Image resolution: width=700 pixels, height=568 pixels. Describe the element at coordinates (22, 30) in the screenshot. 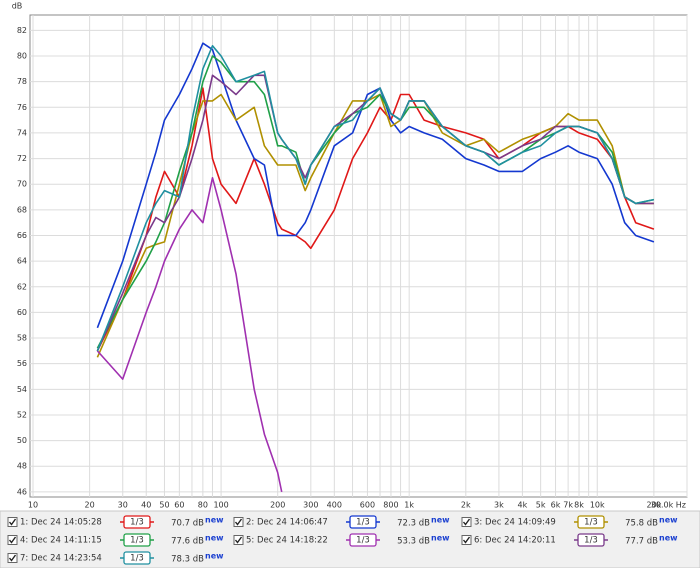

I see `y-tick-label: 82` at that location.